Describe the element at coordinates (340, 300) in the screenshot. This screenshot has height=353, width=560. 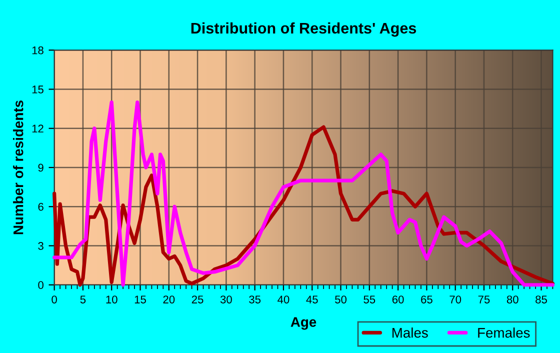
I see `x-tick-label: 50` at that location.